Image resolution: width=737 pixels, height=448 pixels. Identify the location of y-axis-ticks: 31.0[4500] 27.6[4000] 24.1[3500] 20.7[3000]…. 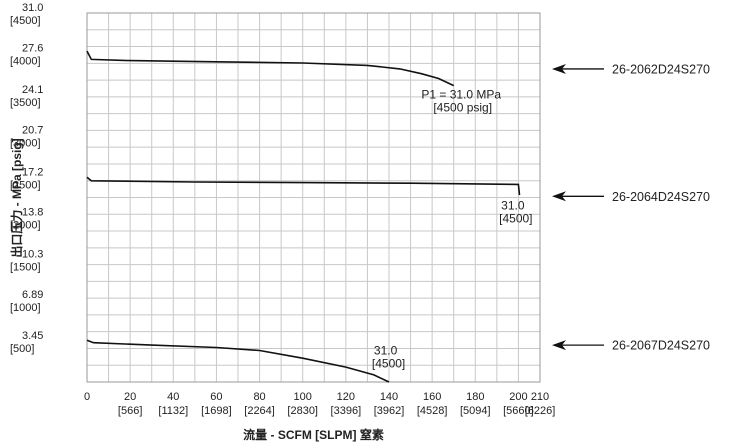
(26, 178).